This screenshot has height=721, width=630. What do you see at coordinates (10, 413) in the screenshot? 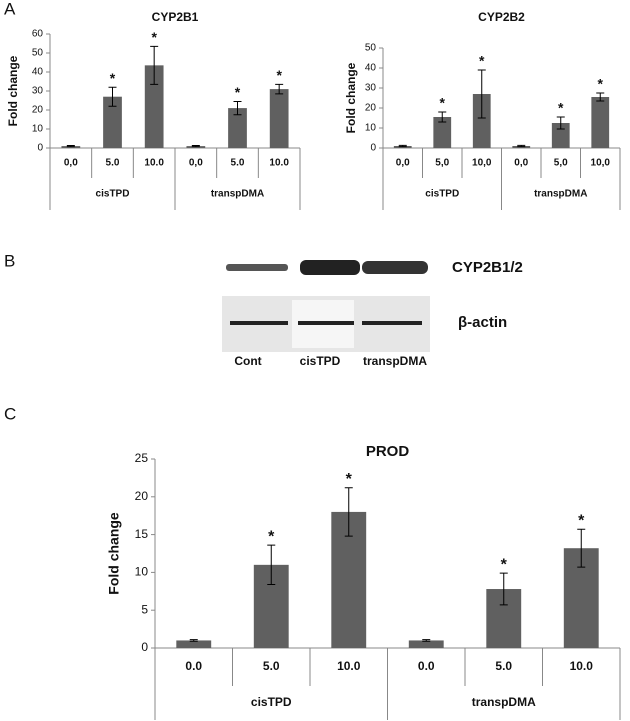
I see `panel-label: C` at bounding box center [10, 413].